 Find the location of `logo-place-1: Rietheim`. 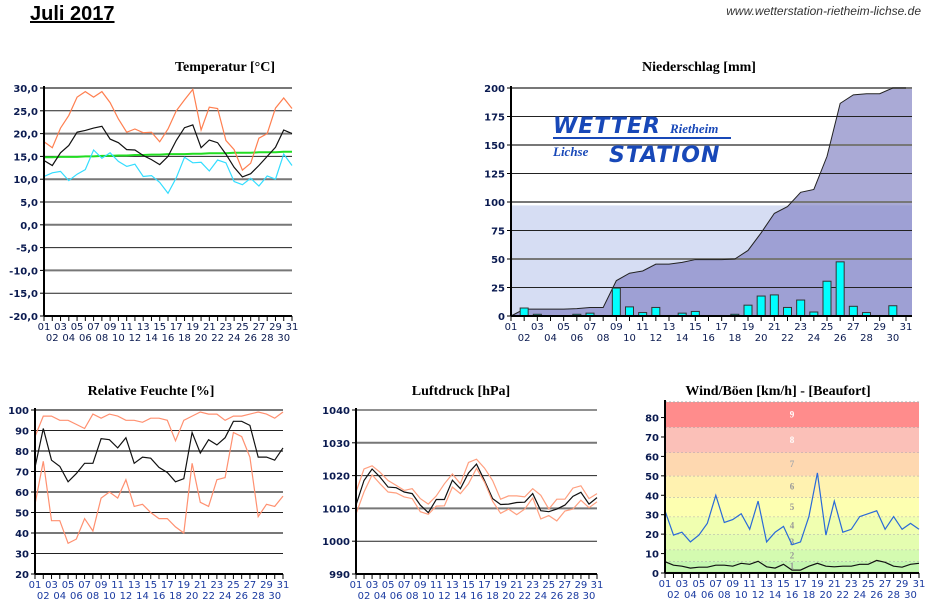

logo-place-1: Rietheim is located at coordinates (693, 128).